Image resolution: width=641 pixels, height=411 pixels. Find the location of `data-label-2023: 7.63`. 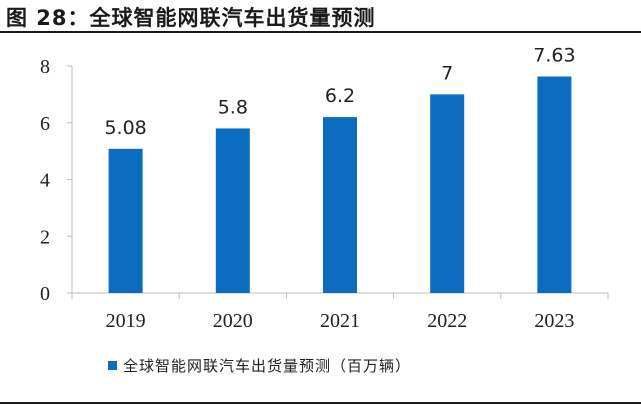

data-label-2023: 7.63 is located at coordinates (554, 55).